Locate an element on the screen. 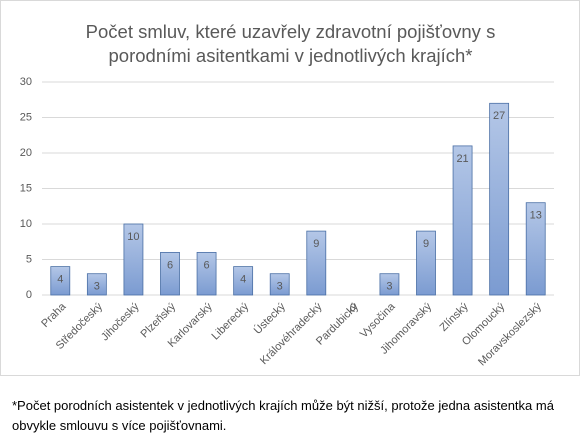 The image size is (581, 447). x-tick-label: Ústecký is located at coordinates (269, 318).